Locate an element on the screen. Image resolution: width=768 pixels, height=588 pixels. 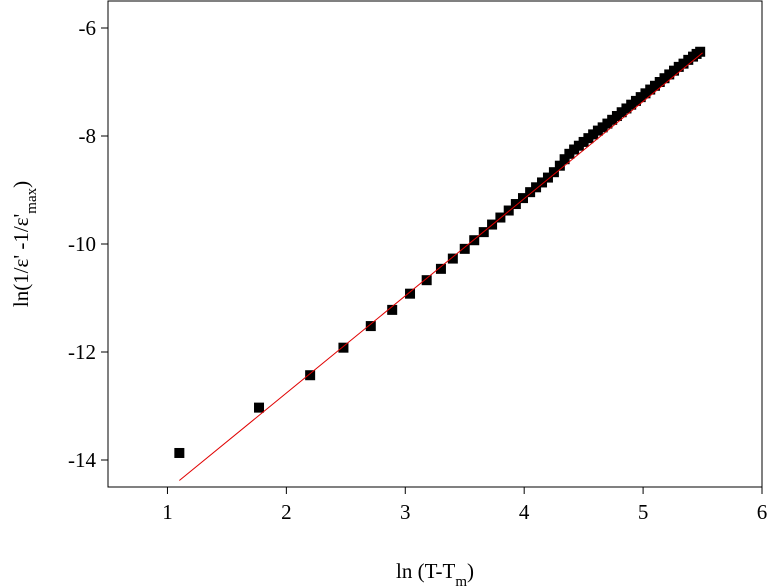
y-label-end: ) is located at coordinates (21, 184).